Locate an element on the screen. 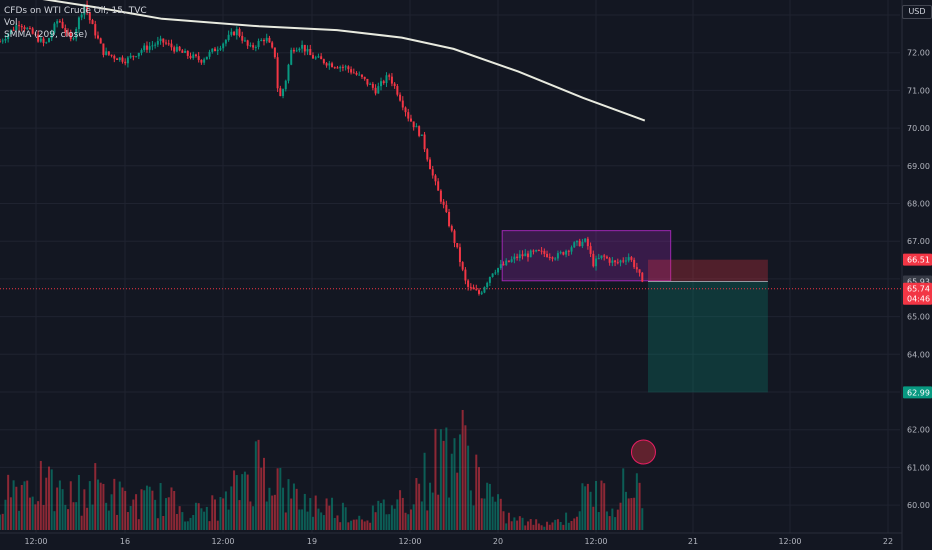  price-tick-label: 72.00 is located at coordinates (918, 53).